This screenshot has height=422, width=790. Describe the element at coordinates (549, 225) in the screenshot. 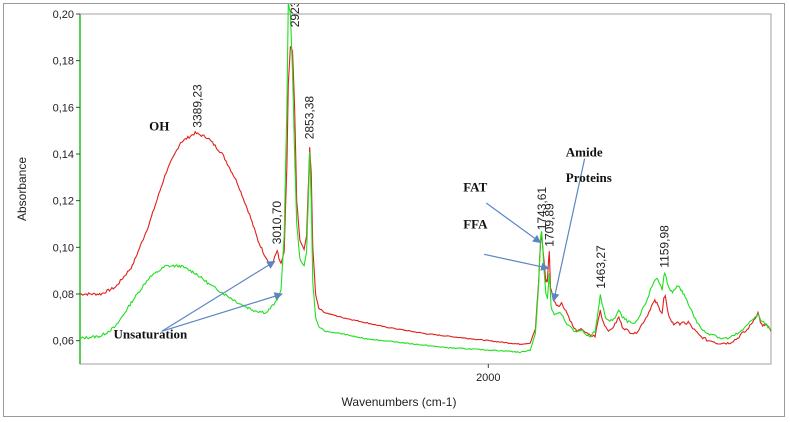

I see `peak-label: 1709,89` at that location.